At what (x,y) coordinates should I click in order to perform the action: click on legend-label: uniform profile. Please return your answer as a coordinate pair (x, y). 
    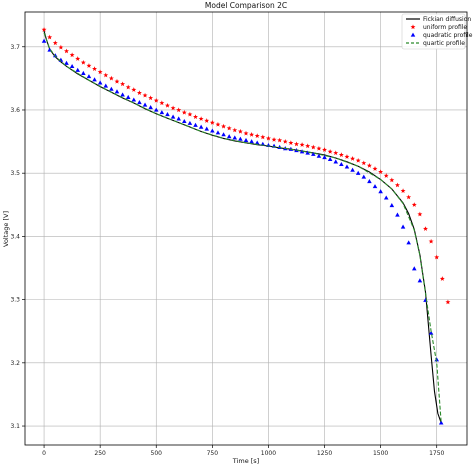
    Looking at the image, I should click on (445, 27).